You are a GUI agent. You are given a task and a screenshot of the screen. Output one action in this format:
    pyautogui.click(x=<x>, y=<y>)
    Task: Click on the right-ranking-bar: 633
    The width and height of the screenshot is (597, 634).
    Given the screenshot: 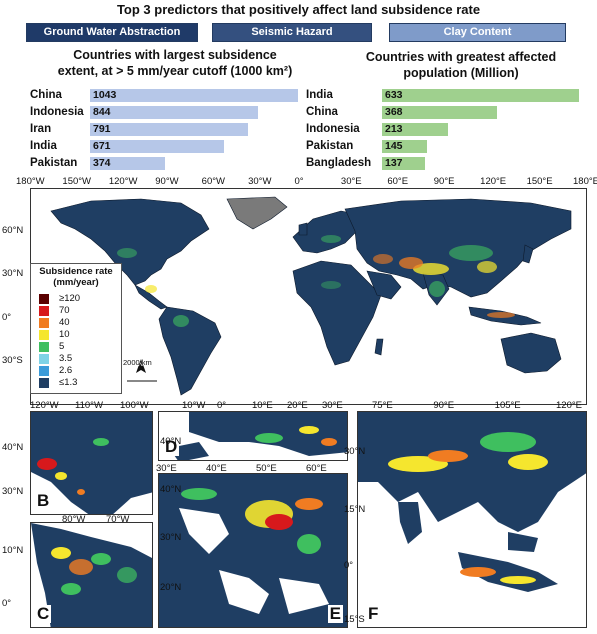 What is the action you would take?
    pyautogui.click(x=480, y=95)
    